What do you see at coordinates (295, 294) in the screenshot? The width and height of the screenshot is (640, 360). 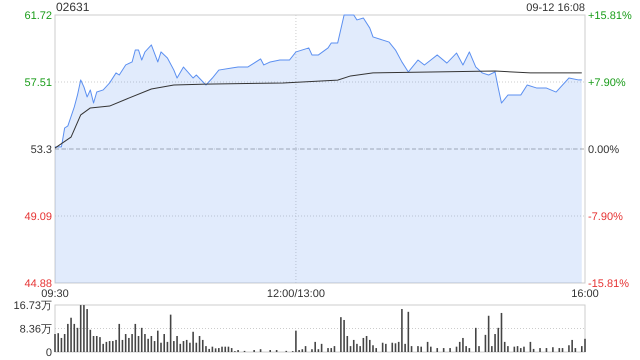 I see `x-tick-label: 12:00/13:00` at bounding box center [295, 294].